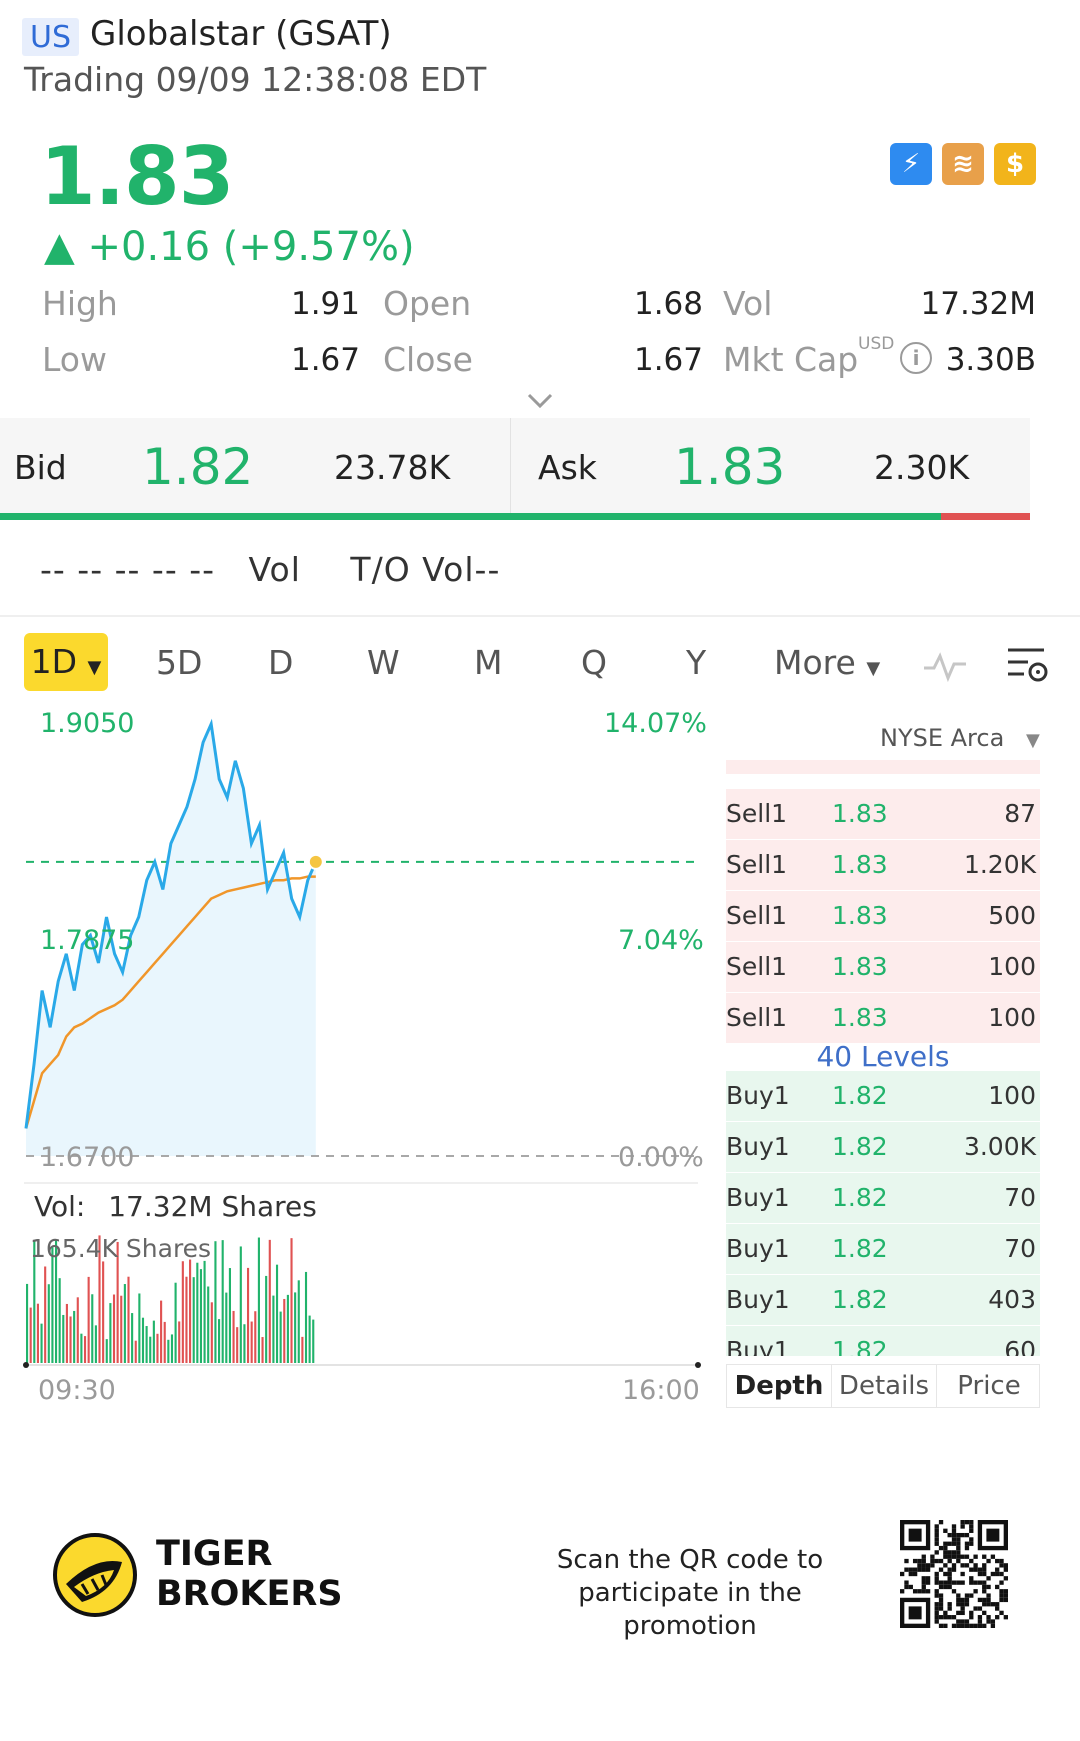 Image resolution: width=1080 pixels, height=1741 pixels. What do you see at coordinates (960, 738) in the screenshot?
I see `exchange-selector: NYSE Arca ▼` at bounding box center [960, 738].